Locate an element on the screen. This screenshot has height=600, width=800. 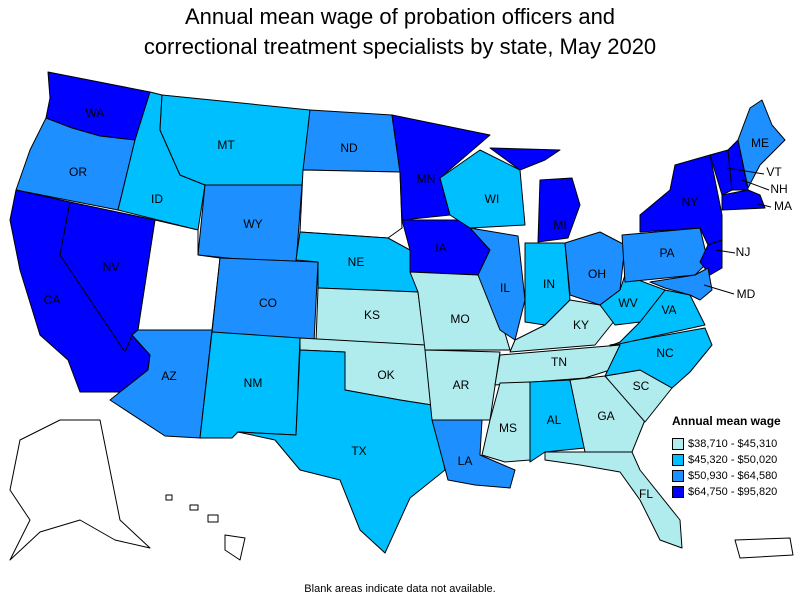
label-ms: MS is located at coordinates (508, 428).